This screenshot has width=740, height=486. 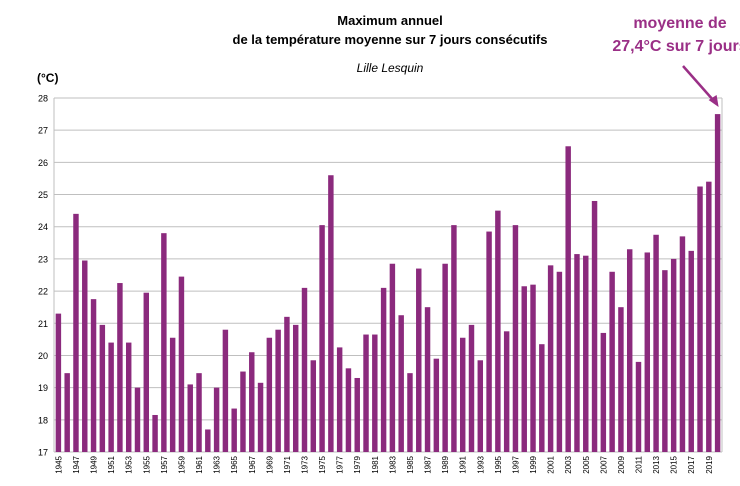 What do you see at coordinates (322, 464) in the screenshot?
I see `x-tick-label: 1975` at bounding box center [322, 464].